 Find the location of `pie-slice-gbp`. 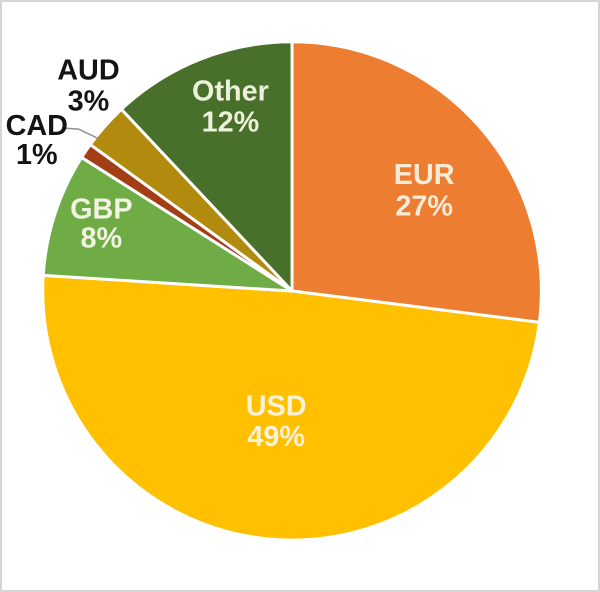

pie-slice-gbp is located at coordinates (167, 224).